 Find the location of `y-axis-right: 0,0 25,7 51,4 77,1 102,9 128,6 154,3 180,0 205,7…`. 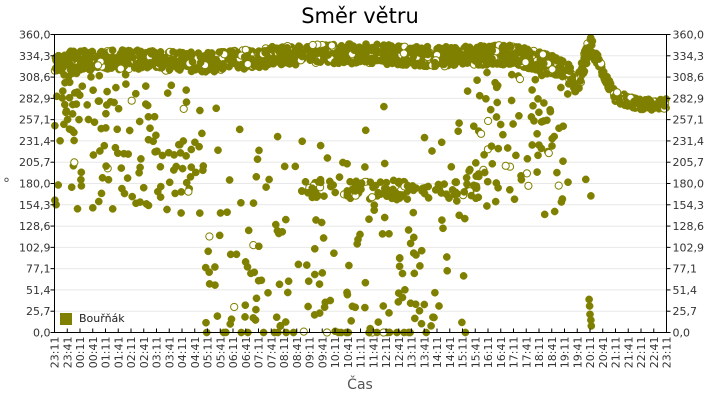

y-axis-right: 0,0 25,7 51,4 77,1 102,9 128,6 154,3 180,0 205,7… is located at coordinates (685, 184).